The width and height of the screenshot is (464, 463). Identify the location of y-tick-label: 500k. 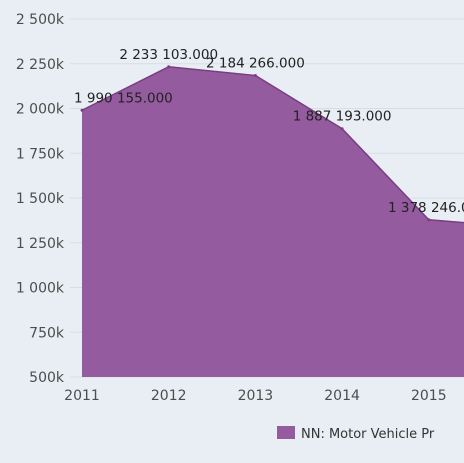
(47, 378).